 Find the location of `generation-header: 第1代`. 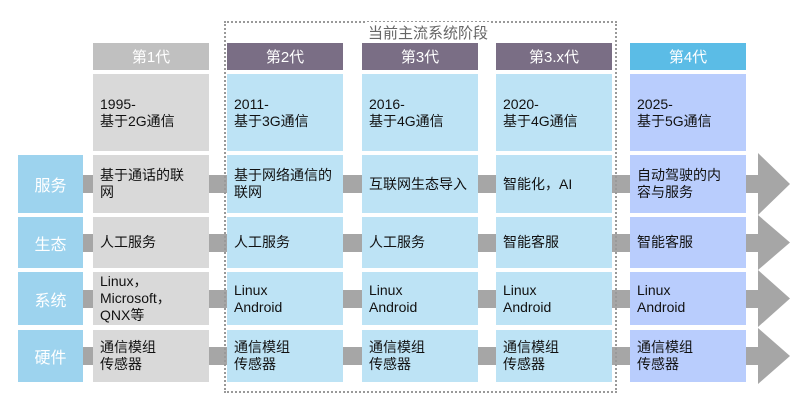

generation-header: 第1代 is located at coordinates (151, 56).